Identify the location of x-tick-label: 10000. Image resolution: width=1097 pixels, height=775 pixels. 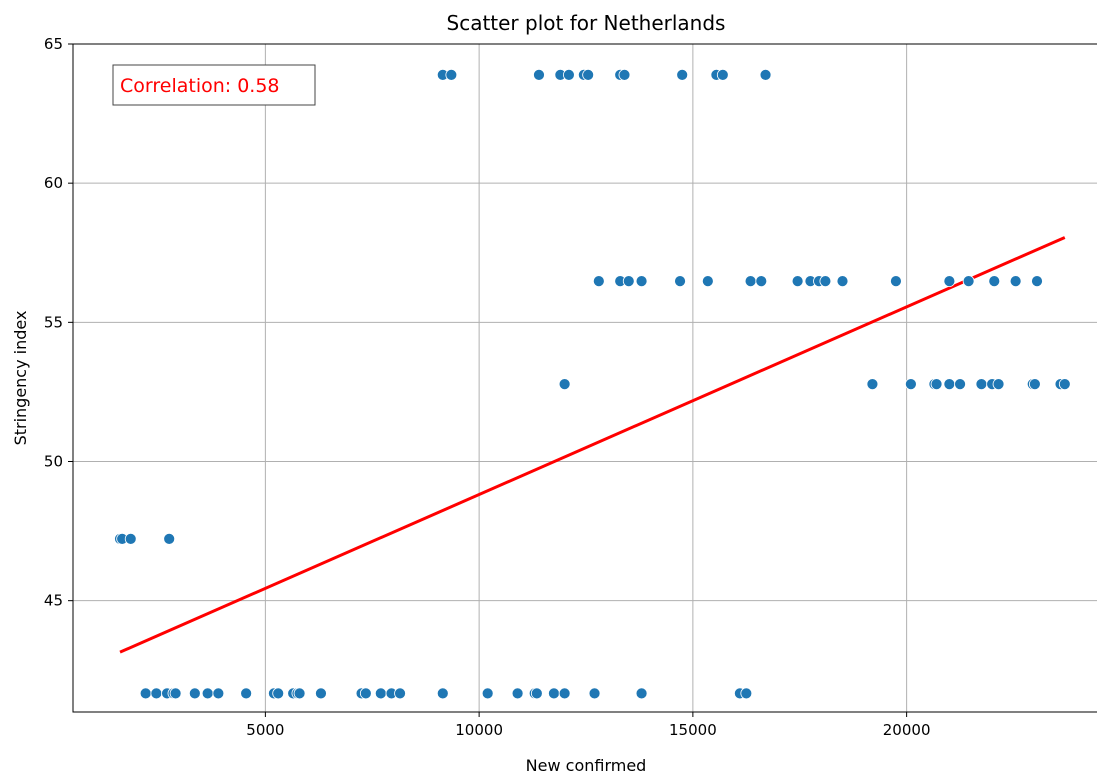
(479, 730).